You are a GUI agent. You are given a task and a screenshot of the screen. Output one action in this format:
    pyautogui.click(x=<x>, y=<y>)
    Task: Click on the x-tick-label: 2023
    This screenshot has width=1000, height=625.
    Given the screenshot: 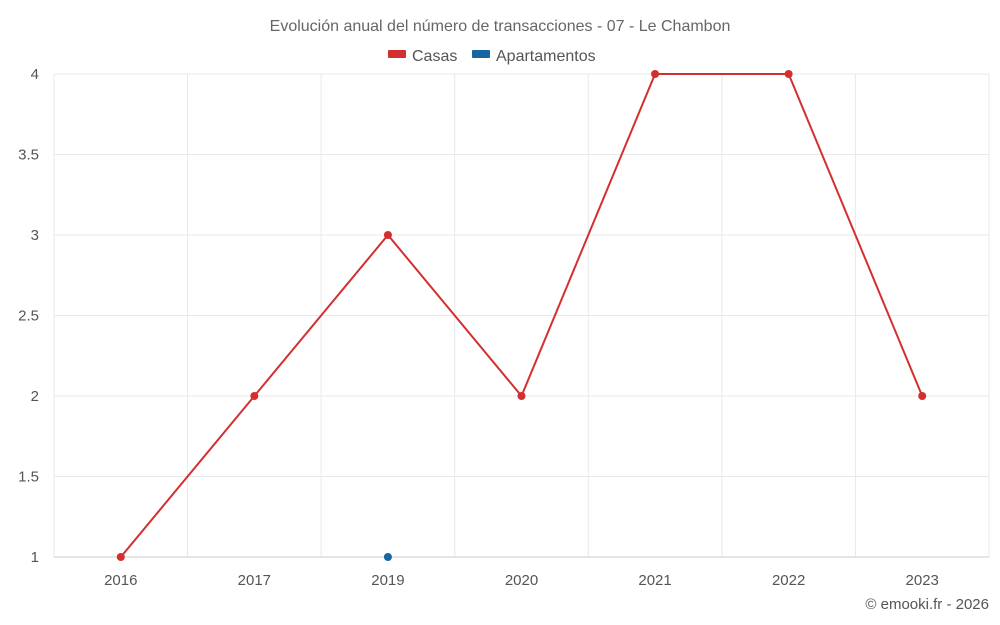 What is the action you would take?
    pyautogui.click(x=922, y=580)
    